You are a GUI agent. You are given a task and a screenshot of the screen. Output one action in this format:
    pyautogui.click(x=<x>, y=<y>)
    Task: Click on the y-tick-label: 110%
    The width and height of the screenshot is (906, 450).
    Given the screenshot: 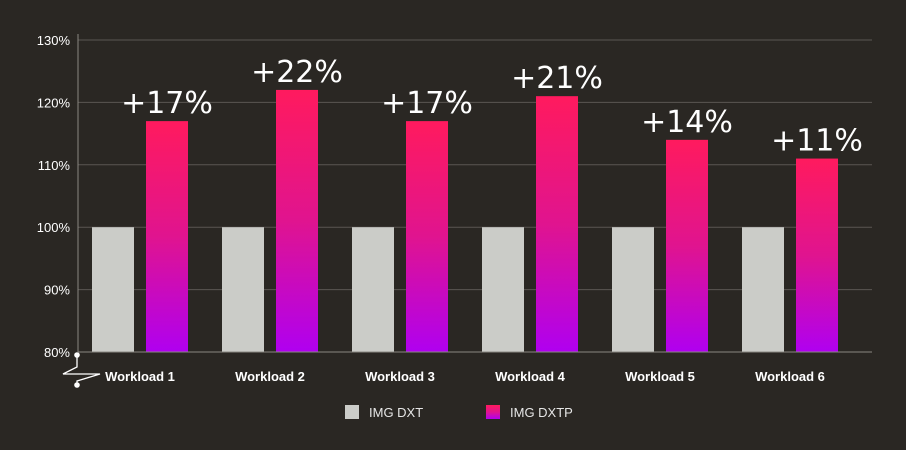 What is the action you would take?
    pyautogui.click(x=54, y=165)
    